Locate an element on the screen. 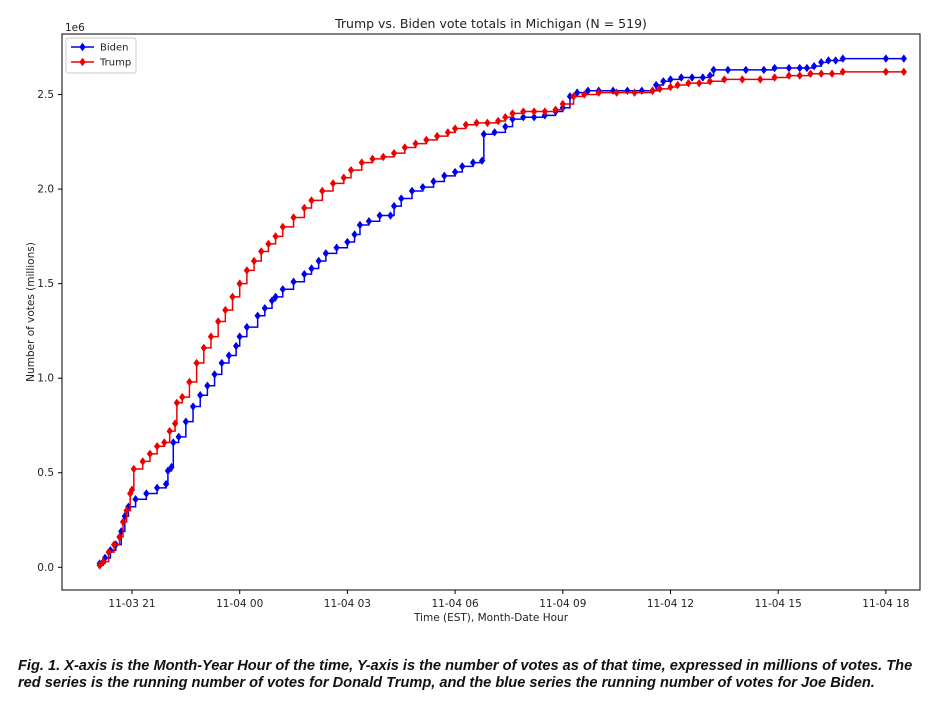  x-tick-label: 11-03 21 is located at coordinates (131, 604).